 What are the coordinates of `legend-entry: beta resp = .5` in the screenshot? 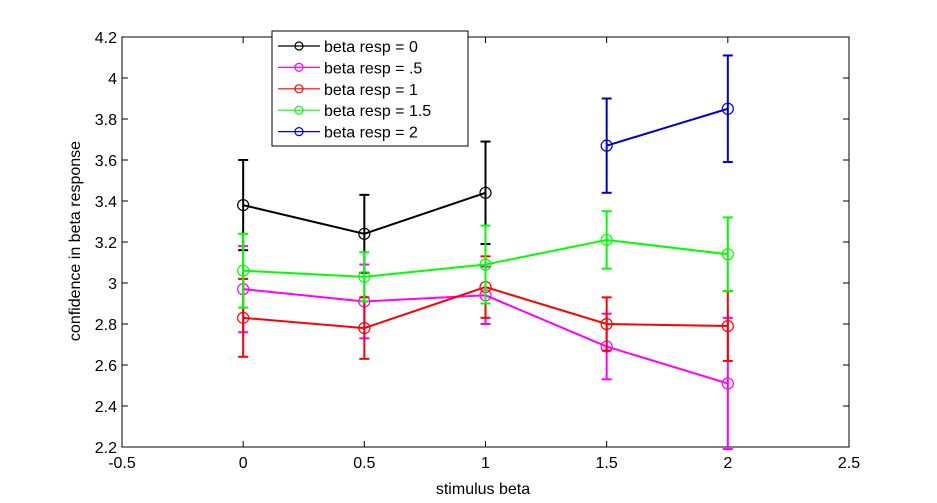 It's located at (373, 68).